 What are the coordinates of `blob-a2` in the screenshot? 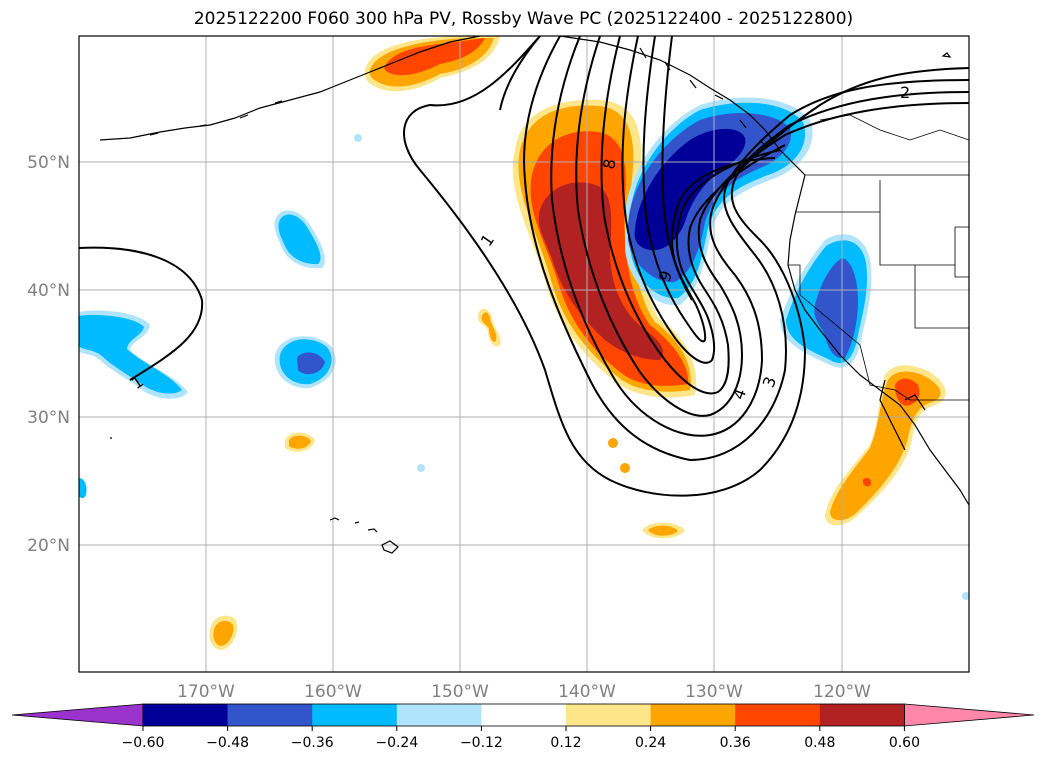 It's located at (223, 633).